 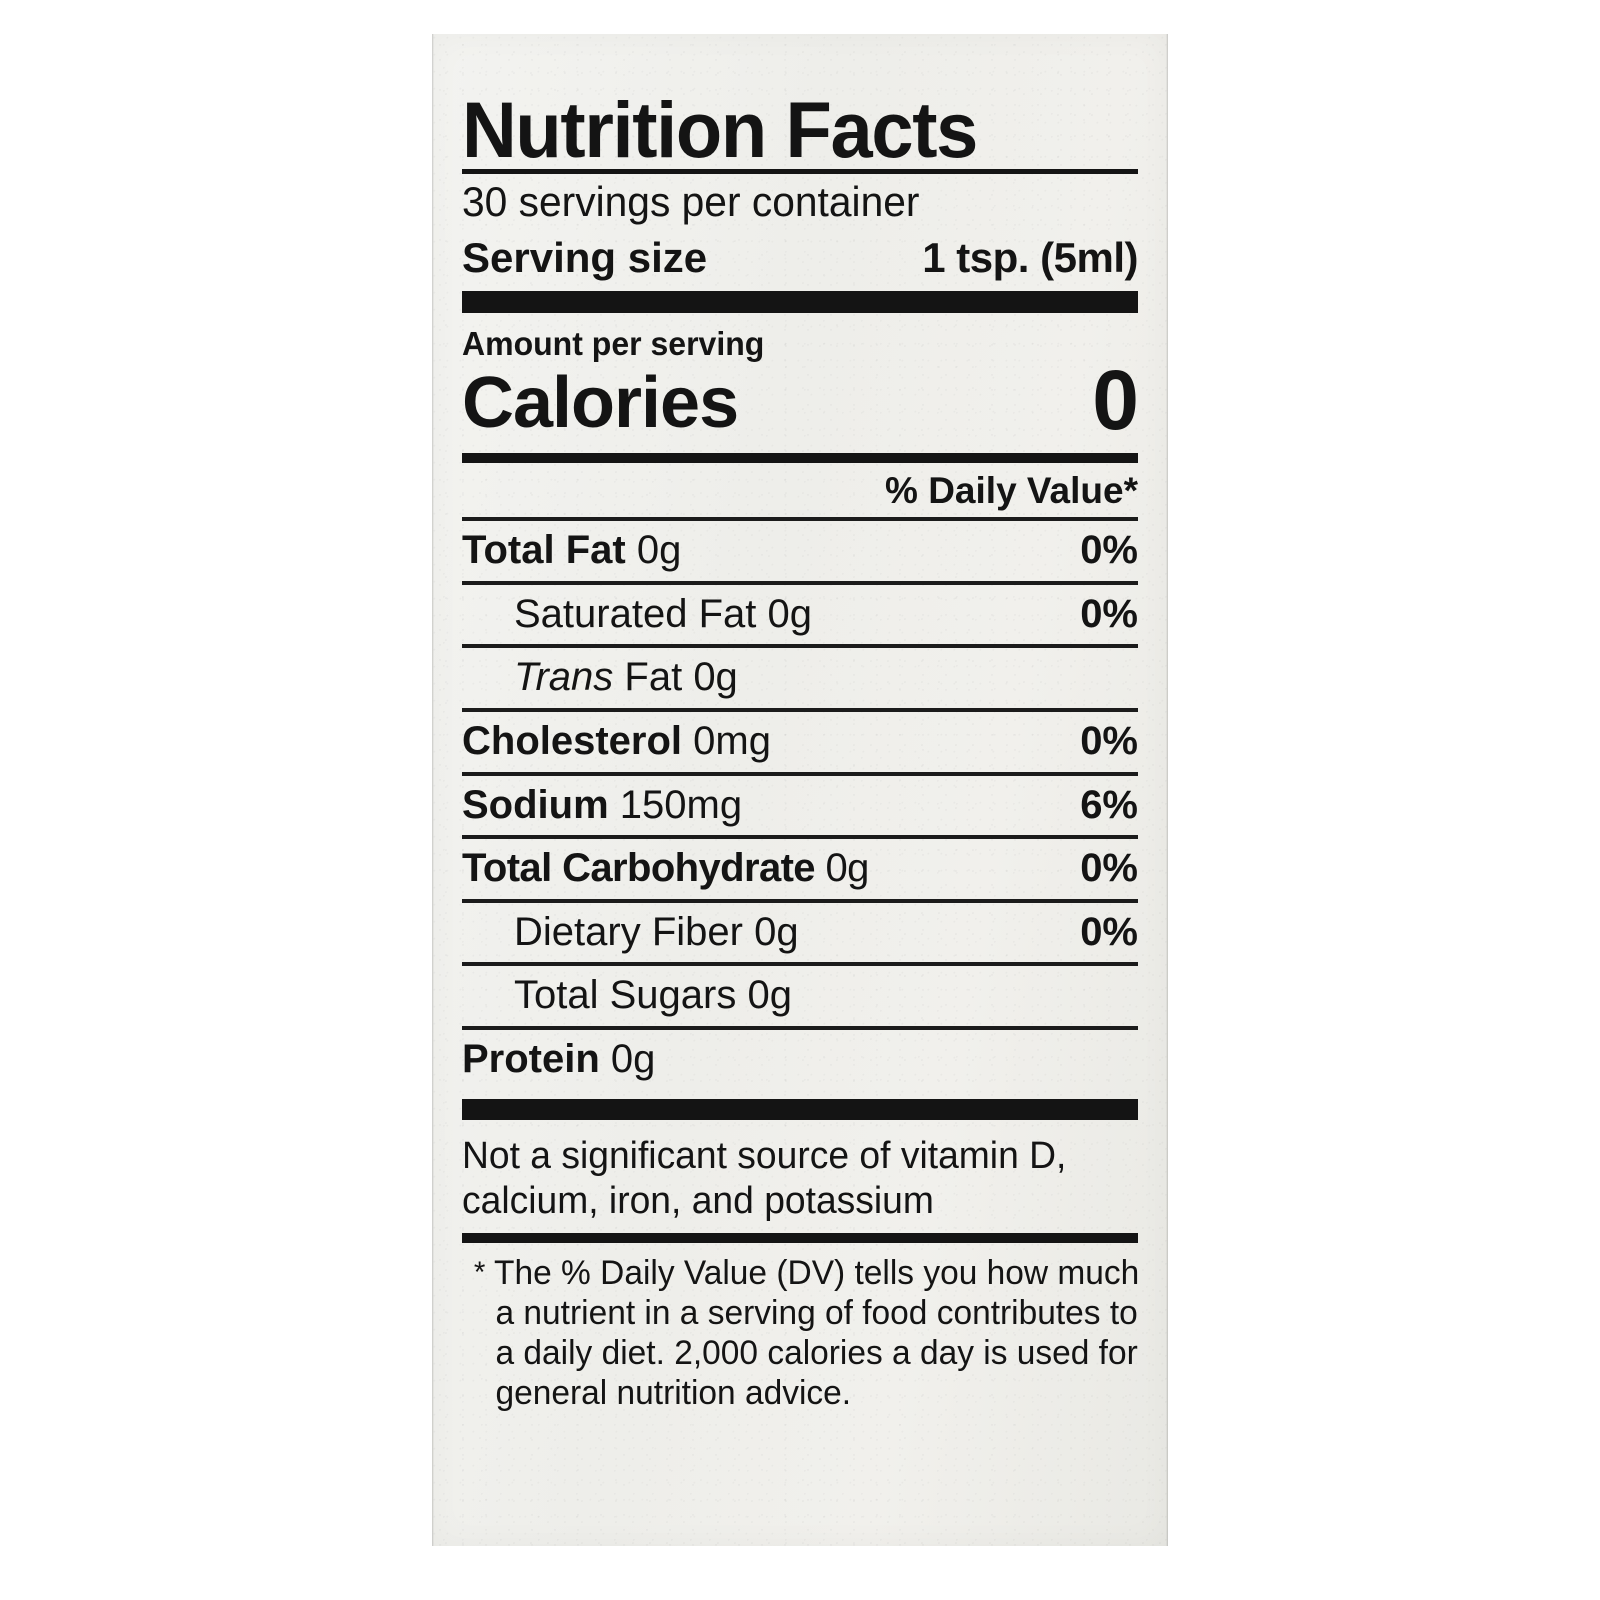 I want to click on nutrition-facts-title: Nutrition Facts, so click(x=720, y=129).